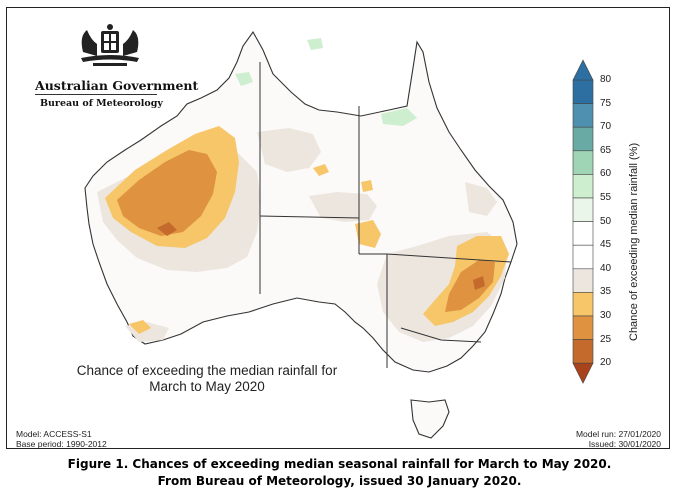  I want to click on legend-colorbar, so click(583, 221).